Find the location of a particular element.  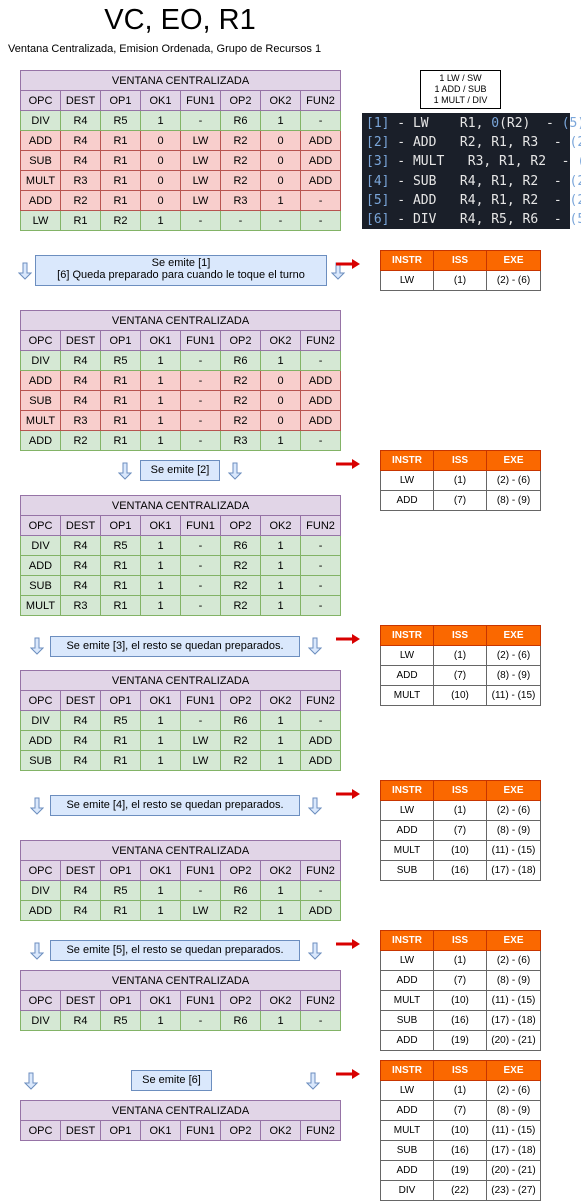

issue-cell: LW is located at coordinates (407, 1090).